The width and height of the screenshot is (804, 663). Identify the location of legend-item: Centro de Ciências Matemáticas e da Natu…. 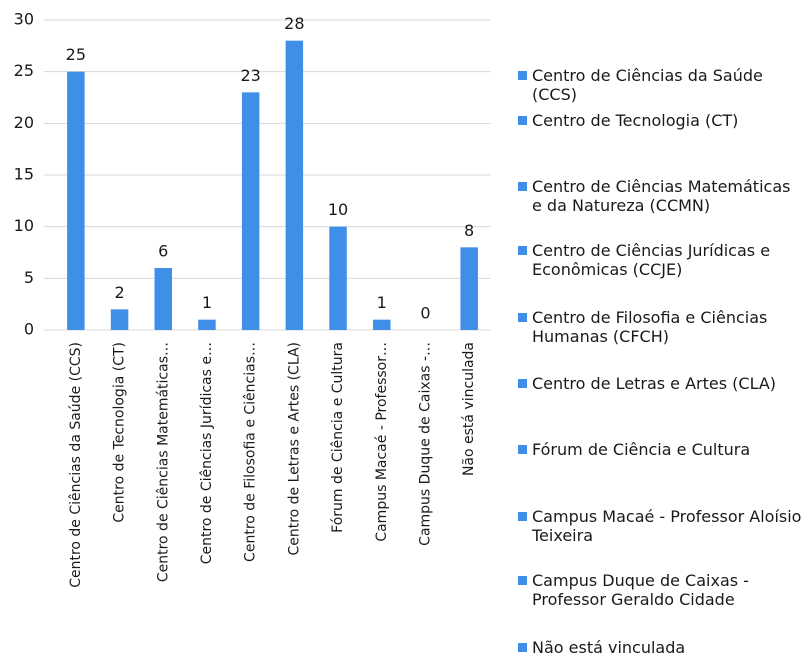
(660, 196).